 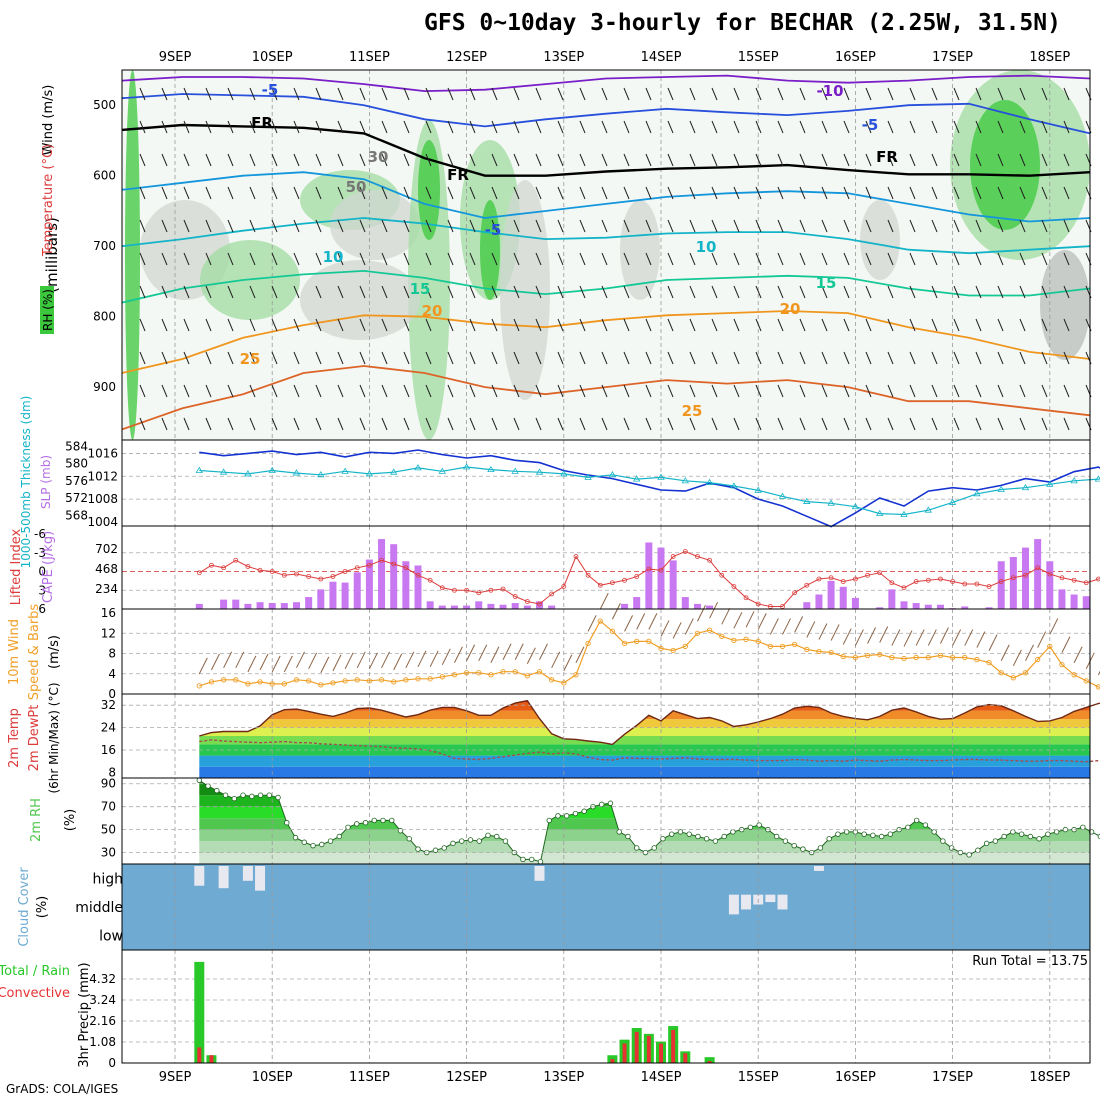 I want to click on cloud-units-label: (%), so click(x=42, y=907).